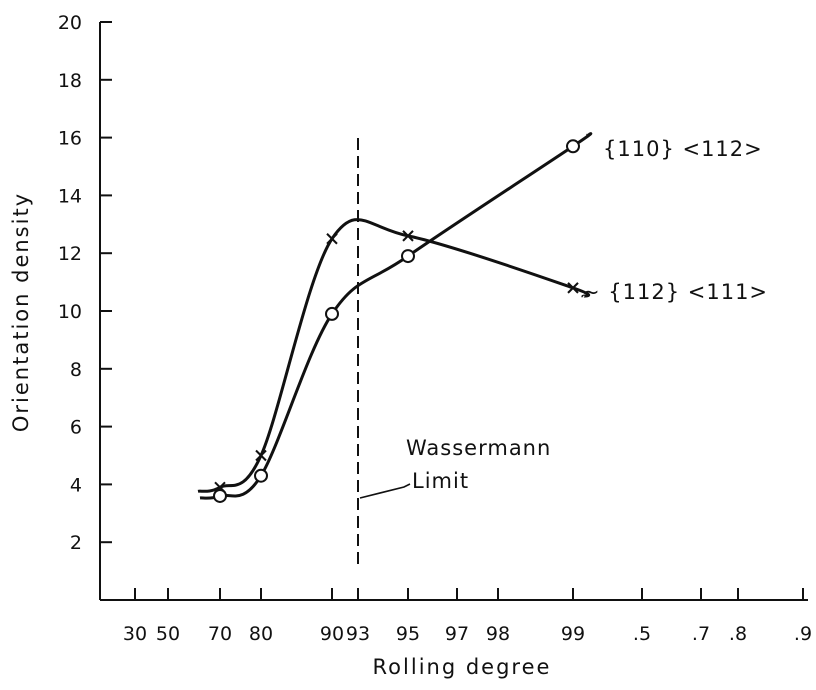 The width and height of the screenshot is (816, 690). I want to click on wassermann-label-line2: Limit, so click(440, 481).